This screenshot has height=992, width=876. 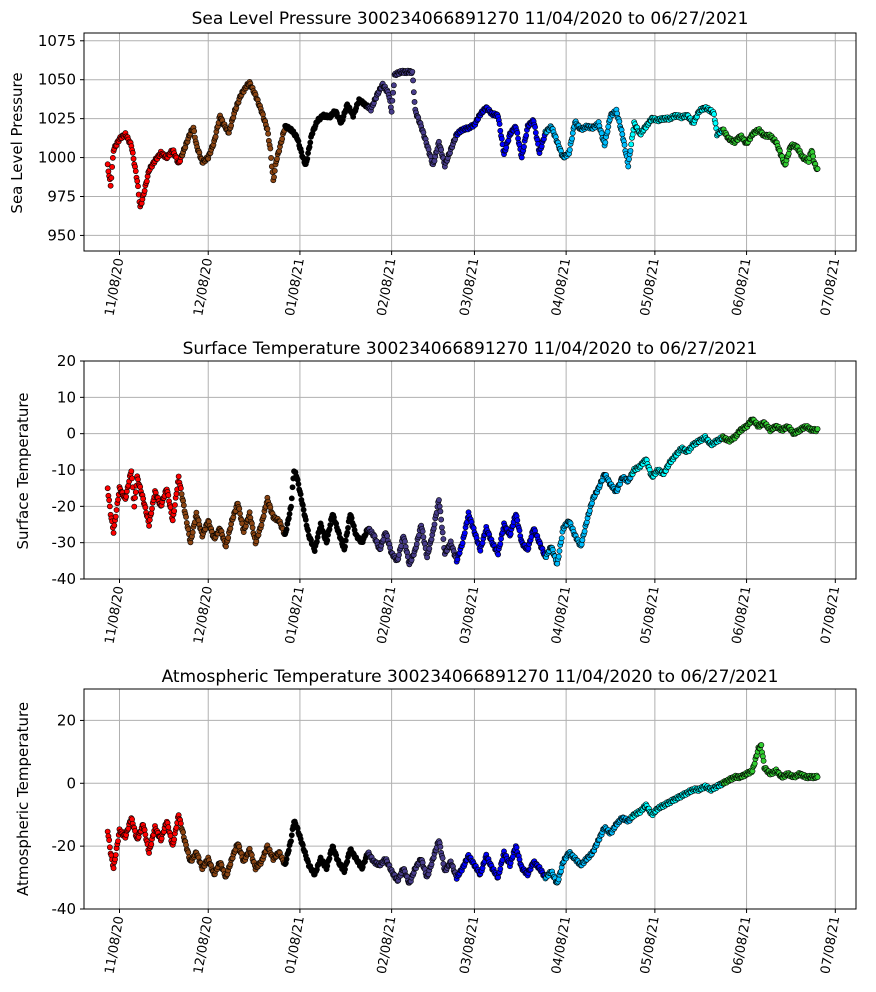 What do you see at coordinates (66, 361) in the screenshot?
I see `y-tick-label: 20` at bounding box center [66, 361].